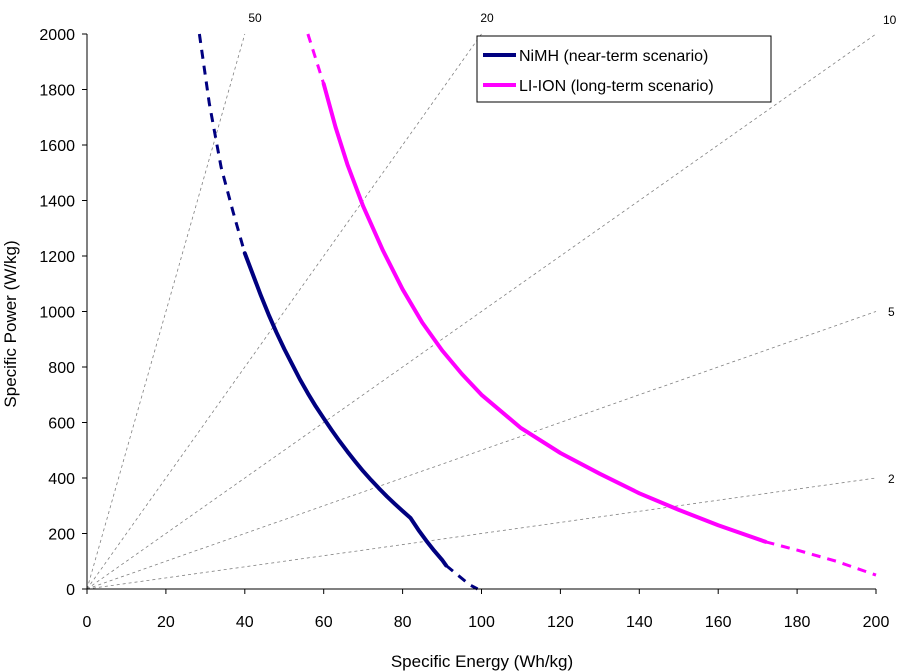 Image resolution: width=898 pixels, height=672 pixels. What do you see at coordinates (718, 622) in the screenshot?
I see `x-tick-label: 160` at bounding box center [718, 622].